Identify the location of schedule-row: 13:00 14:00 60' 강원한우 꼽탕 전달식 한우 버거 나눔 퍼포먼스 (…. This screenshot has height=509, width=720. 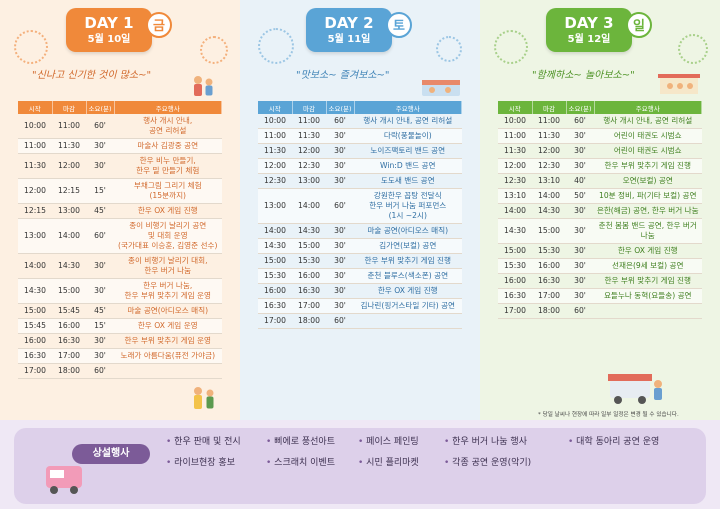
(360, 206).